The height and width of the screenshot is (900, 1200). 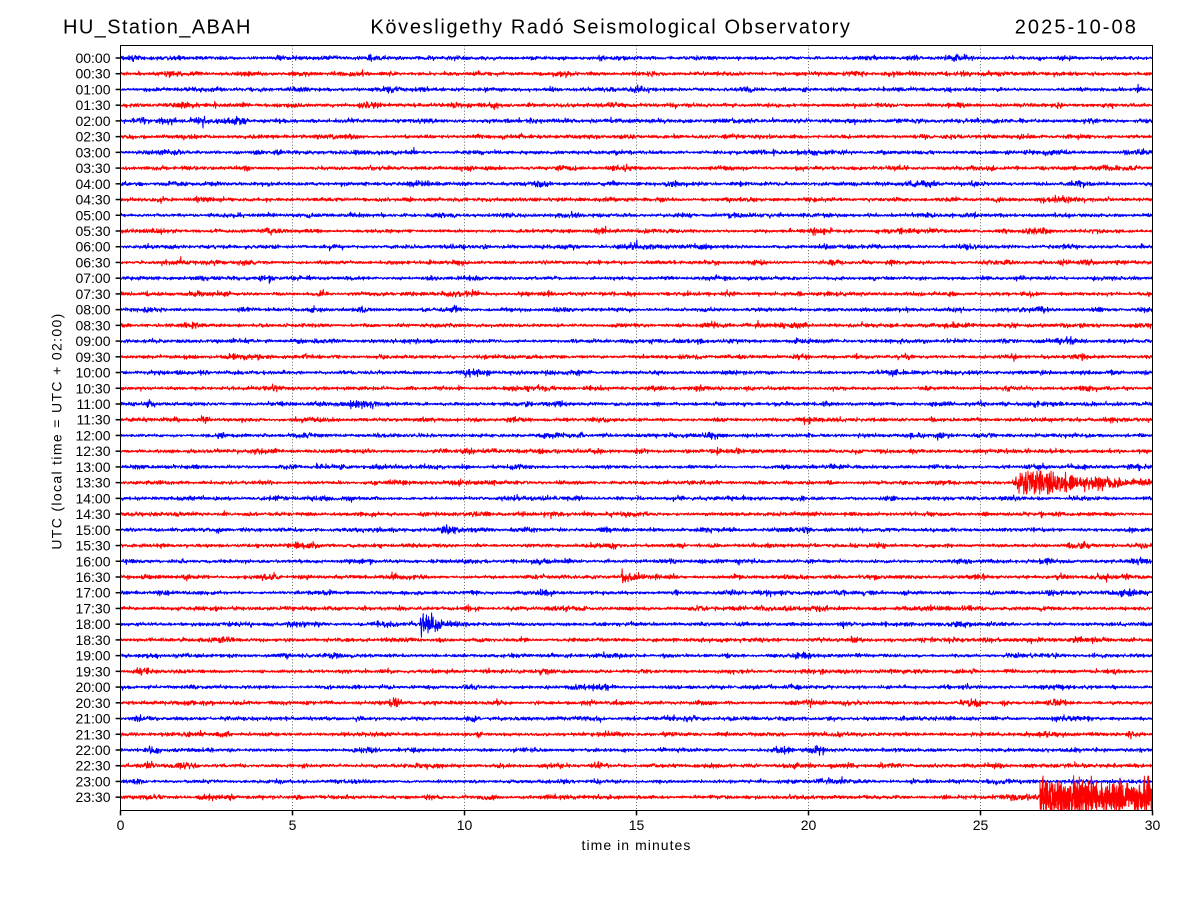 What do you see at coordinates (92, 58) in the screenshot?
I see `svg-text: 00:00` at bounding box center [92, 58].